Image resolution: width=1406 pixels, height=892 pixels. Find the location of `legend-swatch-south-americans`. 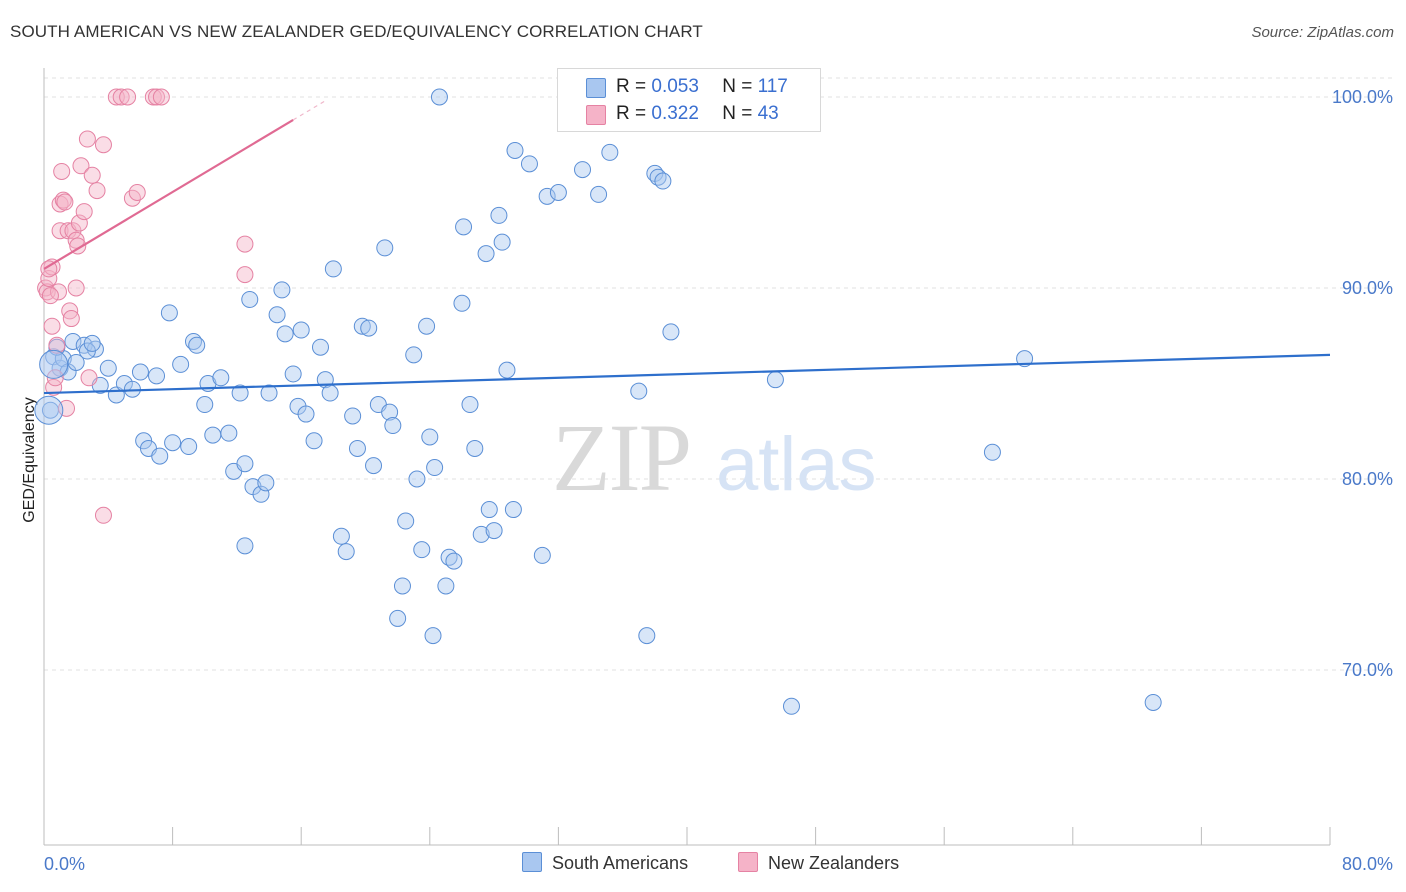

legend-swatch-south-americans is located at coordinates (596, 88).